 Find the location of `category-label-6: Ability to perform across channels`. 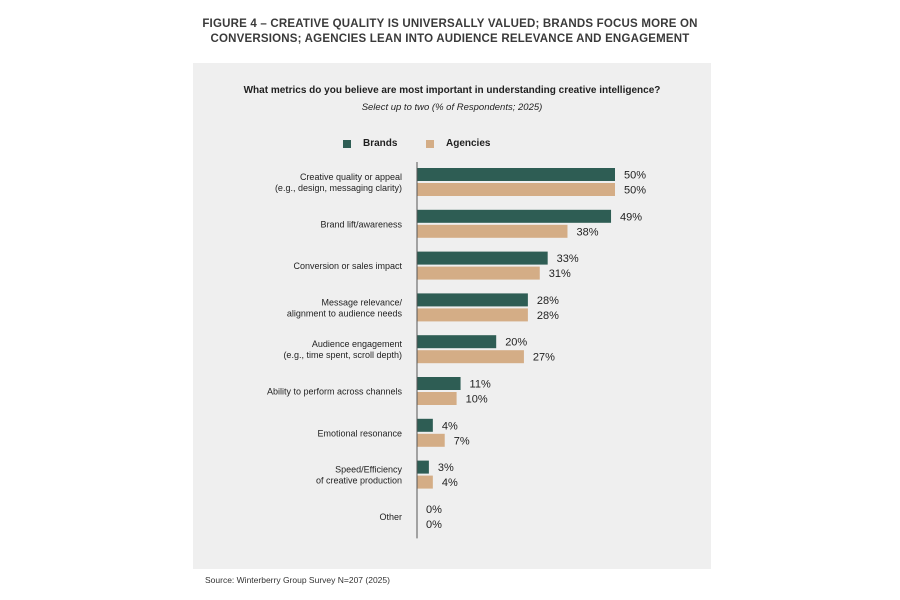

category-label-6: Ability to perform across channels is located at coordinates (335, 392).